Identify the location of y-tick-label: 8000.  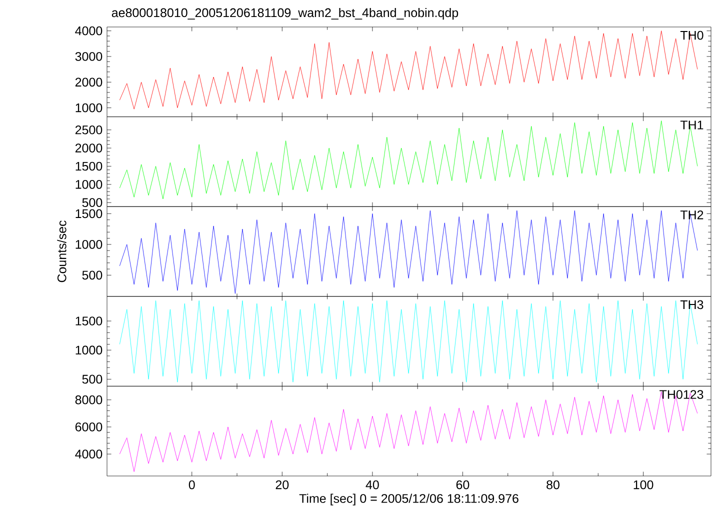
(88, 399).